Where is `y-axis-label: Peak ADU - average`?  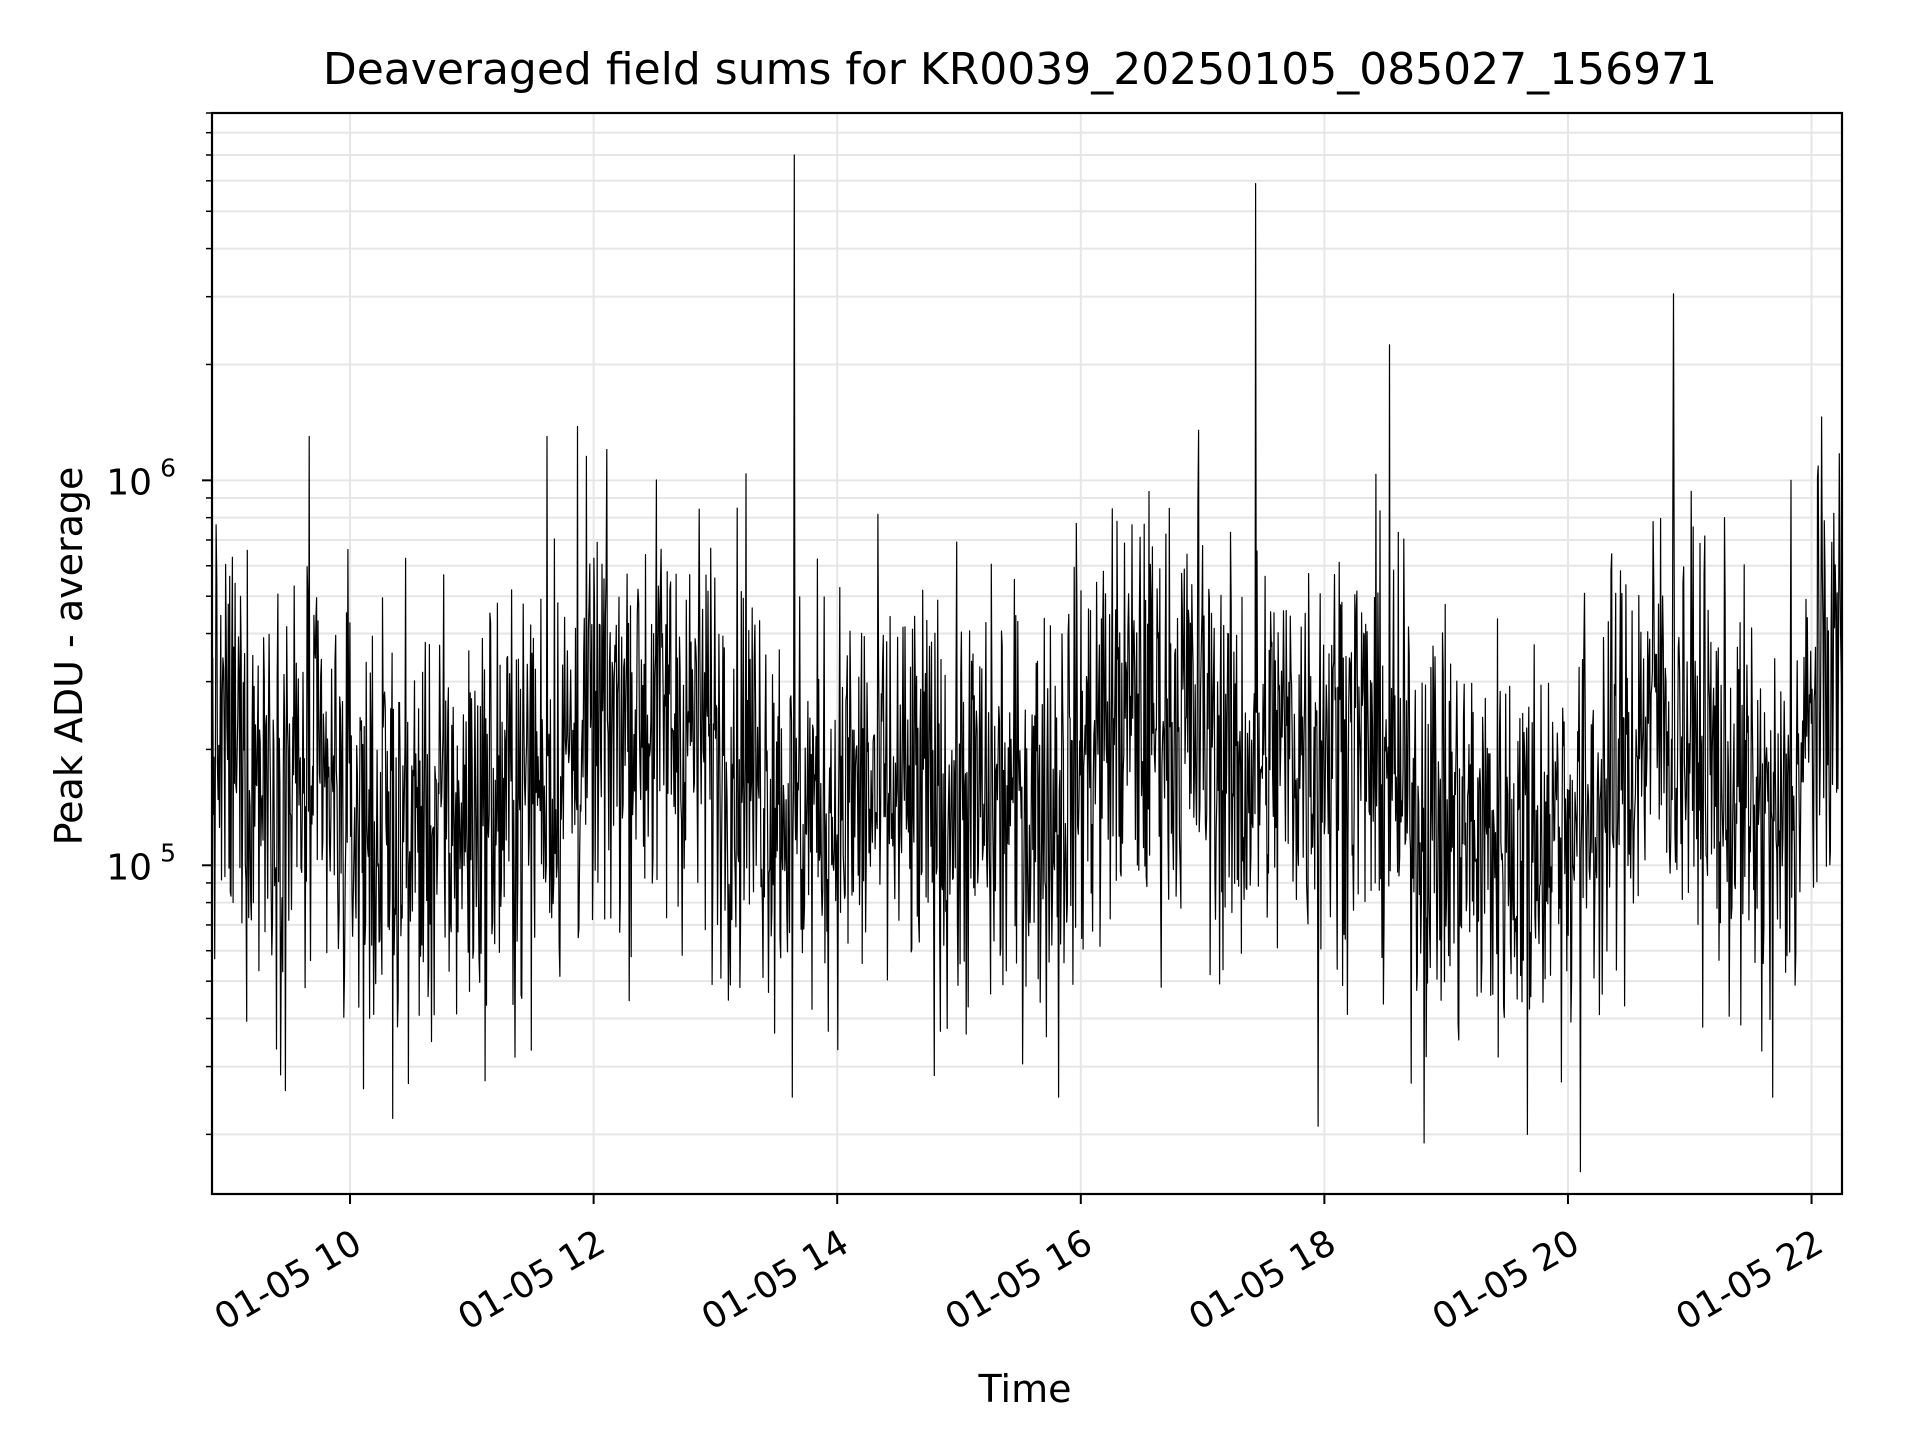 y-axis-label: Peak ADU - average is located at coordinates (69, 656).